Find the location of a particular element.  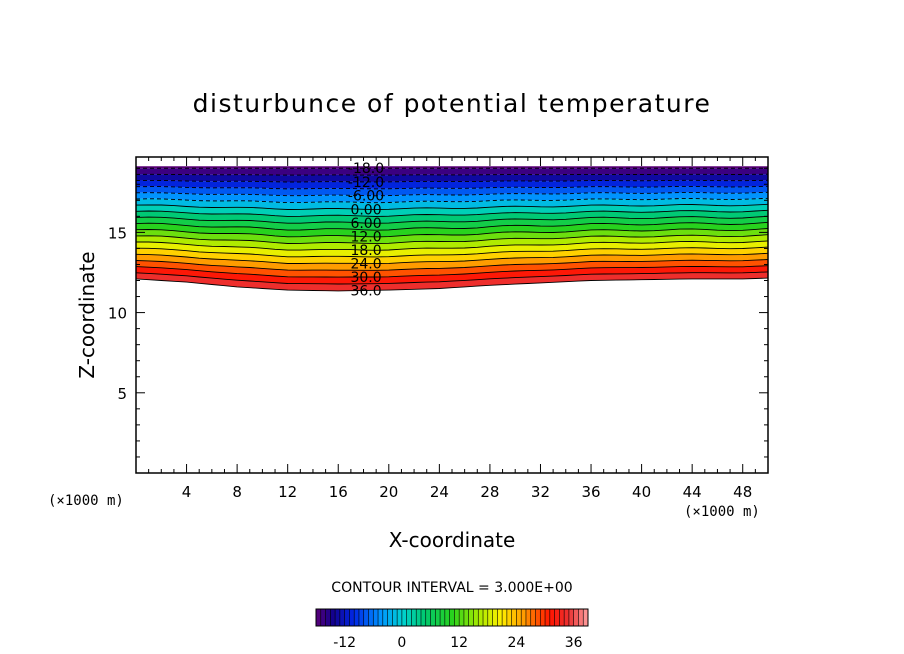

y-tick-label: 10 is located at coordinates (117, 314).